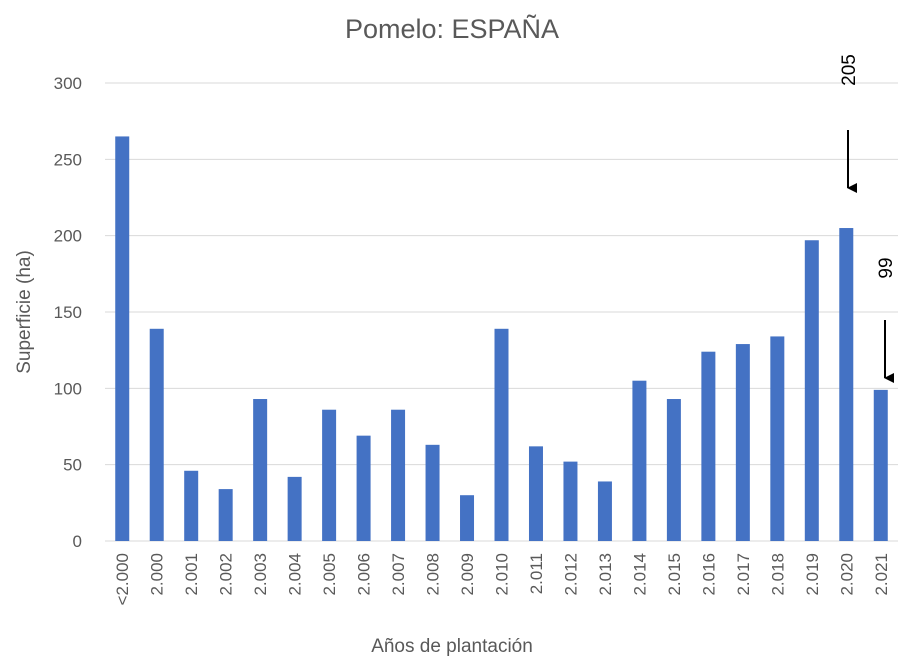  Describe the element at coordinates (674, 574) in the screenshot. I see `x-tick-label: 2.015` at that location.